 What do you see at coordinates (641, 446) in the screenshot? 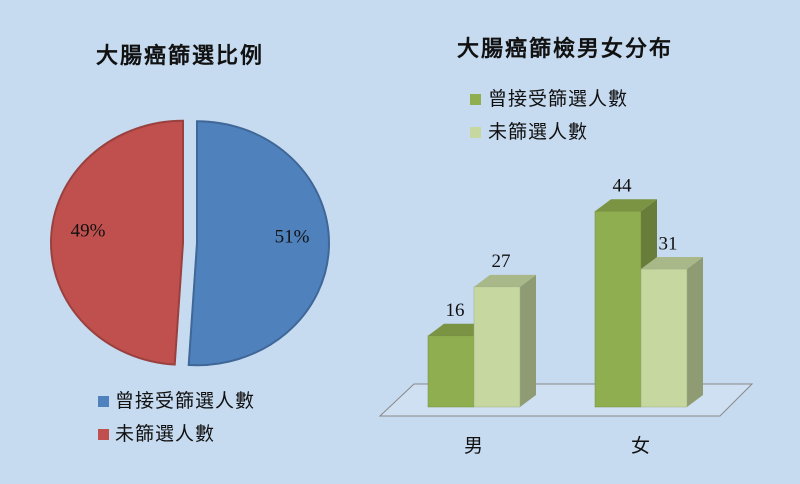
I see `x-tick-label: 女` at bounding box center [641, 446].